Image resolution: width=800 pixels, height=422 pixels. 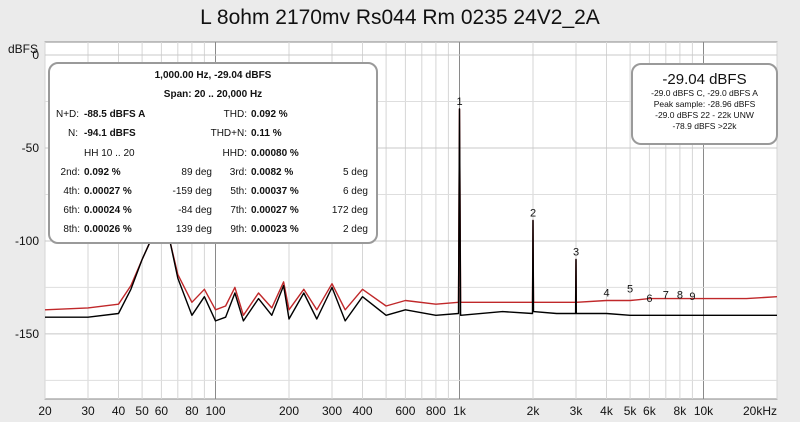 What do you see at coordinates (704, 115) in the screenshot?
I see `level-line-3: -29.0 dBFS 22 - 22k UNW` at bounding box center [704, 115].